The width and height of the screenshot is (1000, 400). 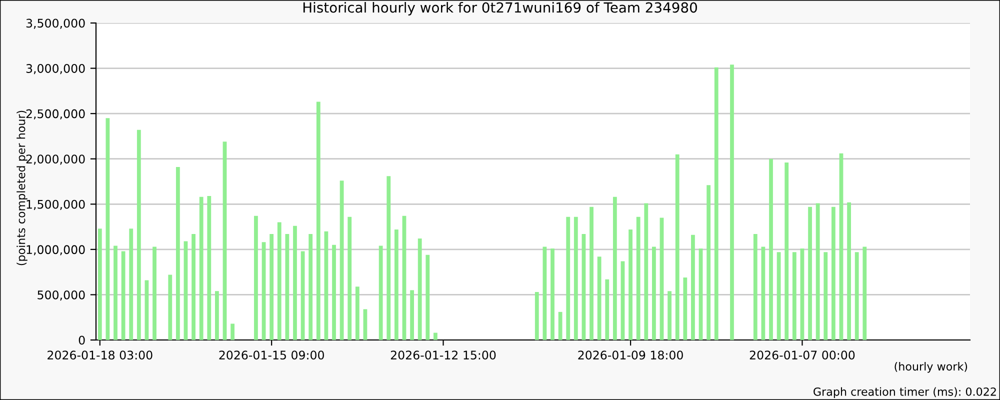 I want to click on y-tick-label: 2,500,000, so click(x=55, y=114).